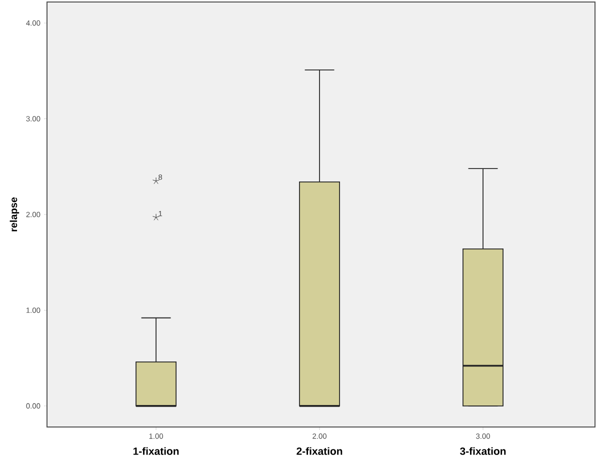 This screenshot has height=467, width=597. Describe the element at coordinates (319, 451) in the screenshot. I see `text: 2-fixation` at that location.